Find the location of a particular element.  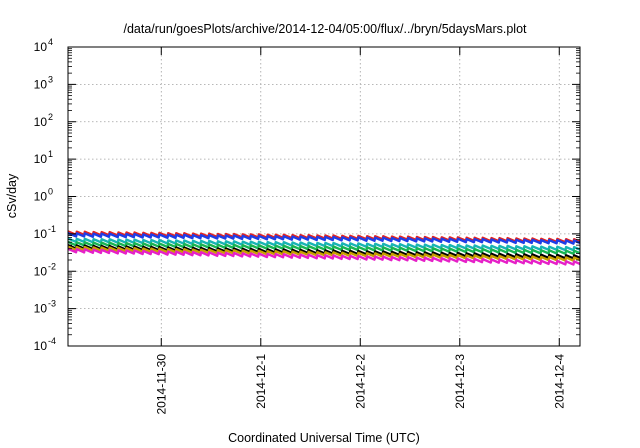

y-tick-exponent: 0 is located at coordinates (50, 192).